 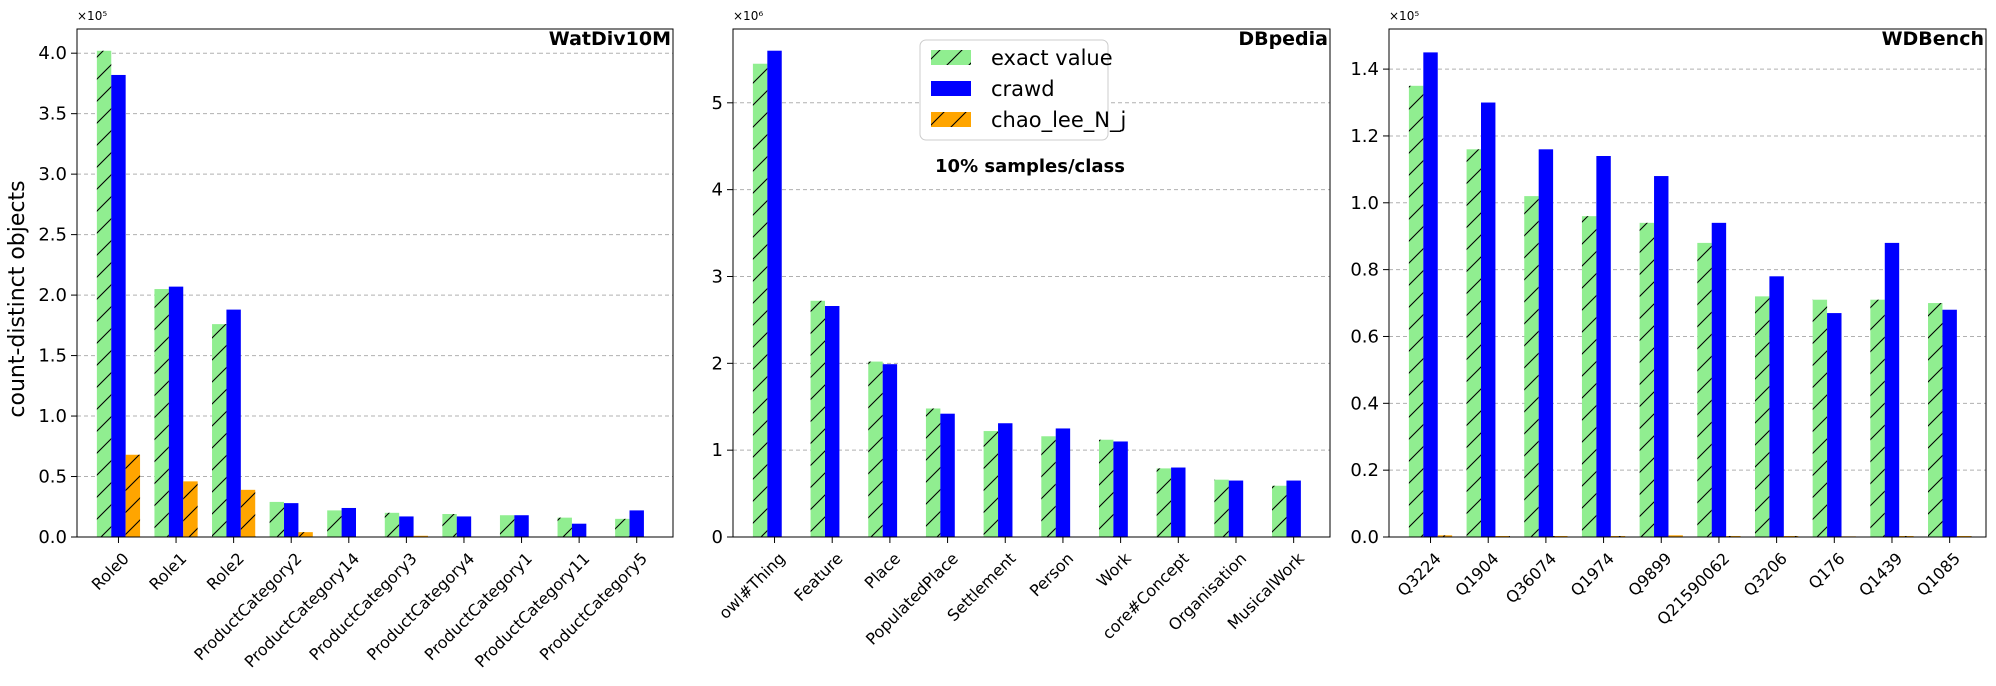 What do you see at coordinates (883, 571) in the screenshot?
I see `x-tick-label: Place` at bounding box center [883, 571].